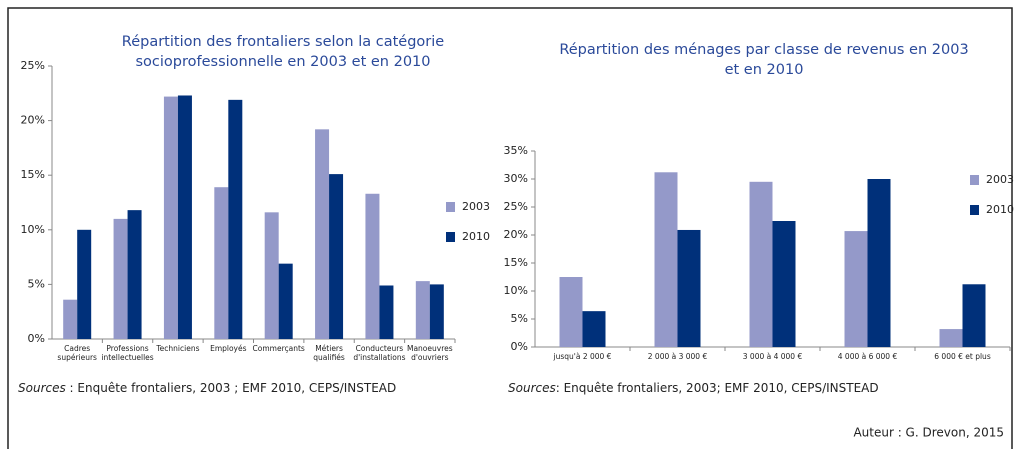 The image size is (1021, 449). I want to click on x-tick-label: Techniciens, so click(177, 348).